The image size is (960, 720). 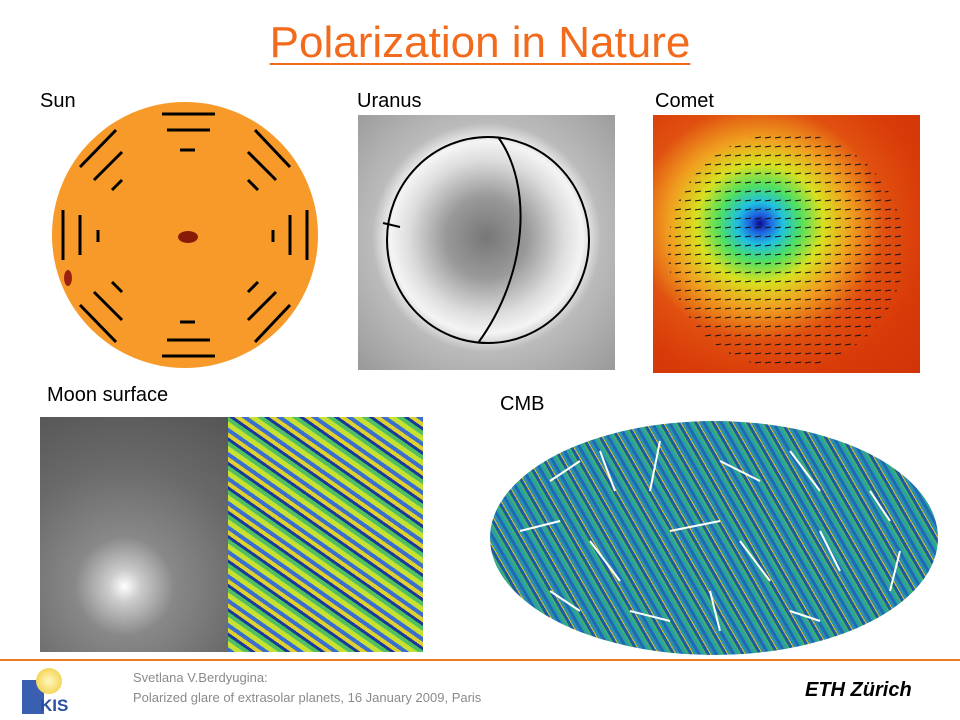 What do you see at coordinates (786, 244) in the screenshot?
I see `comet-image` at bounding box center [786, 244].